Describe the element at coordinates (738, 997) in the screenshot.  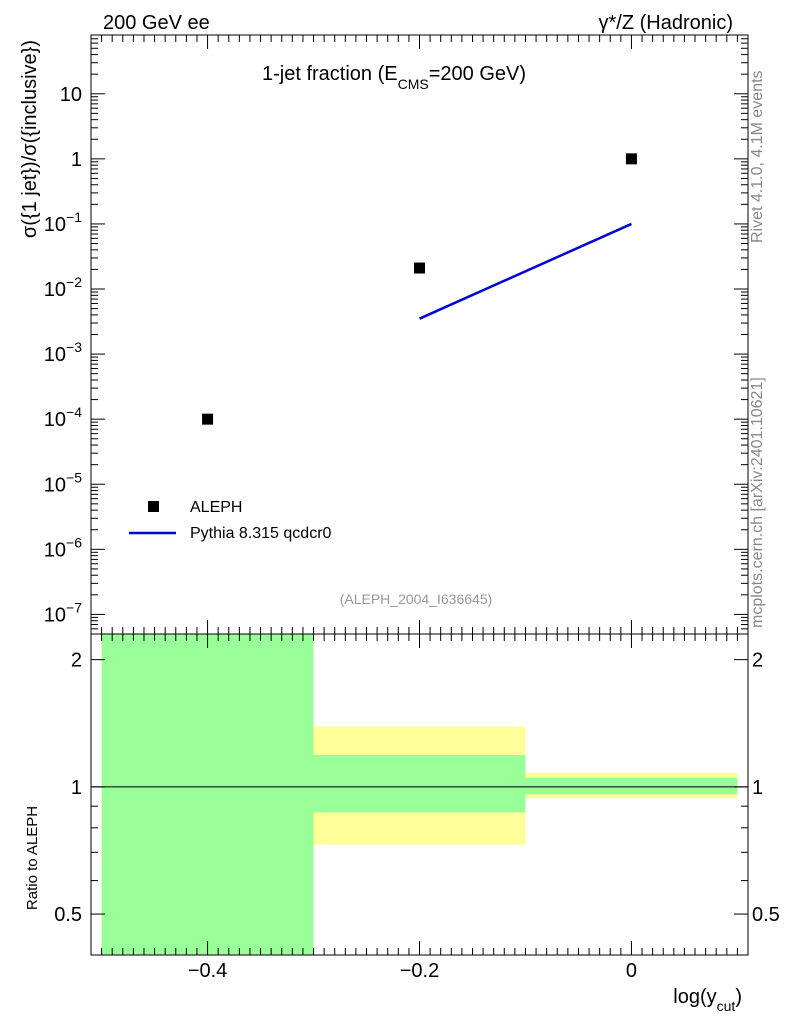
I see `x-axis-label-tail: )` at that location.